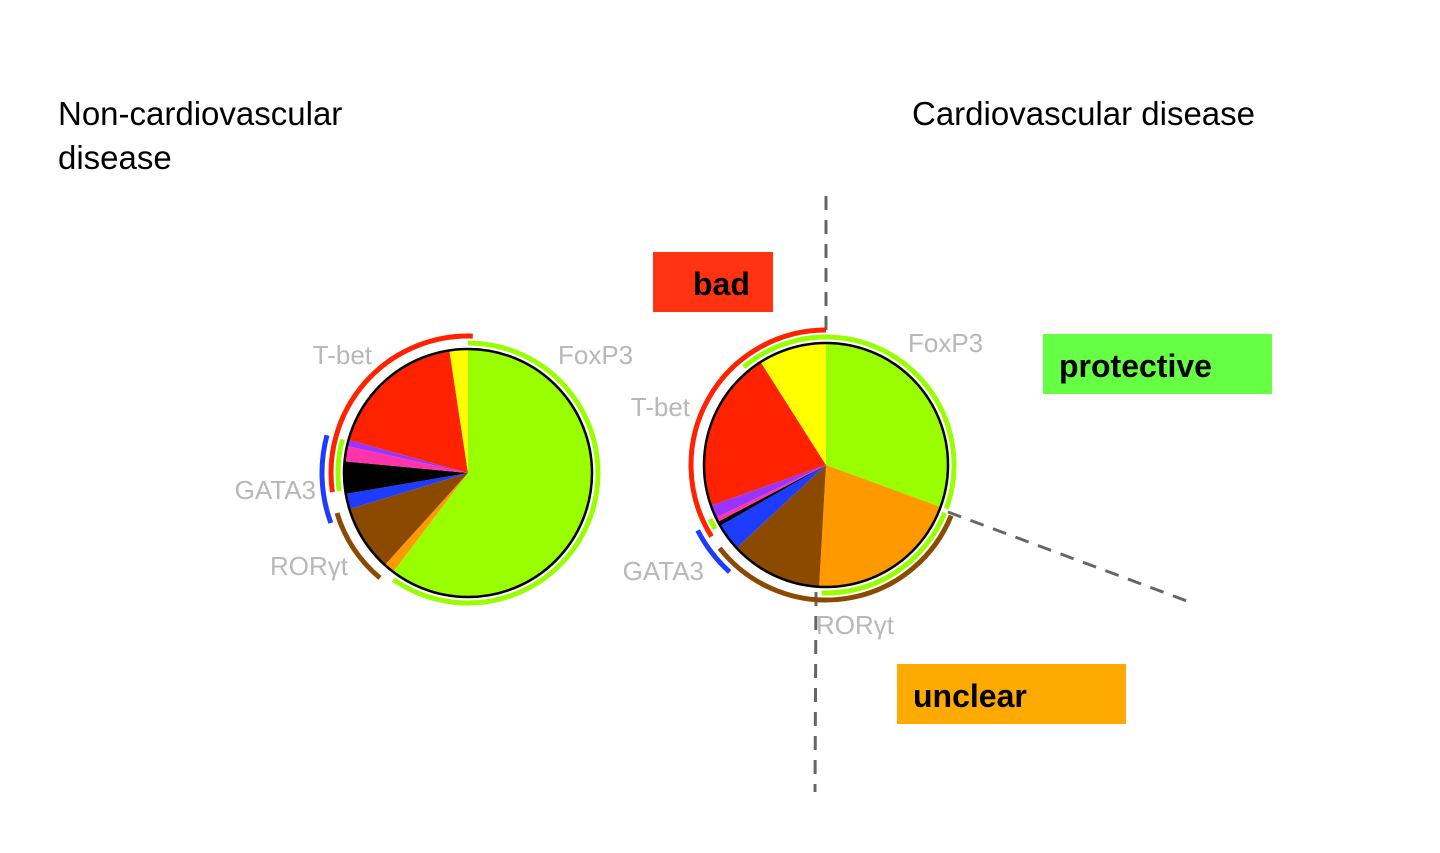 This screenshot has width=1440, height=853. Describe the element at coordinates (1084, 113) in the screenshot. I see `title-cardiovascular: Cardiovascular disease` at that location.